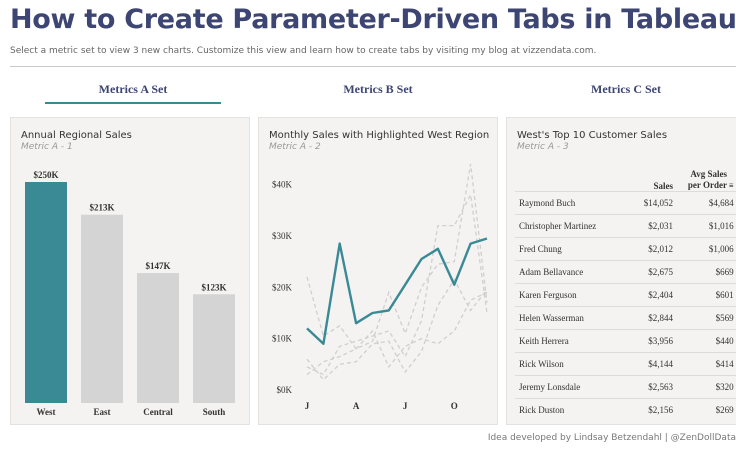  I want to click on col-header-customer, so click(577, 179).